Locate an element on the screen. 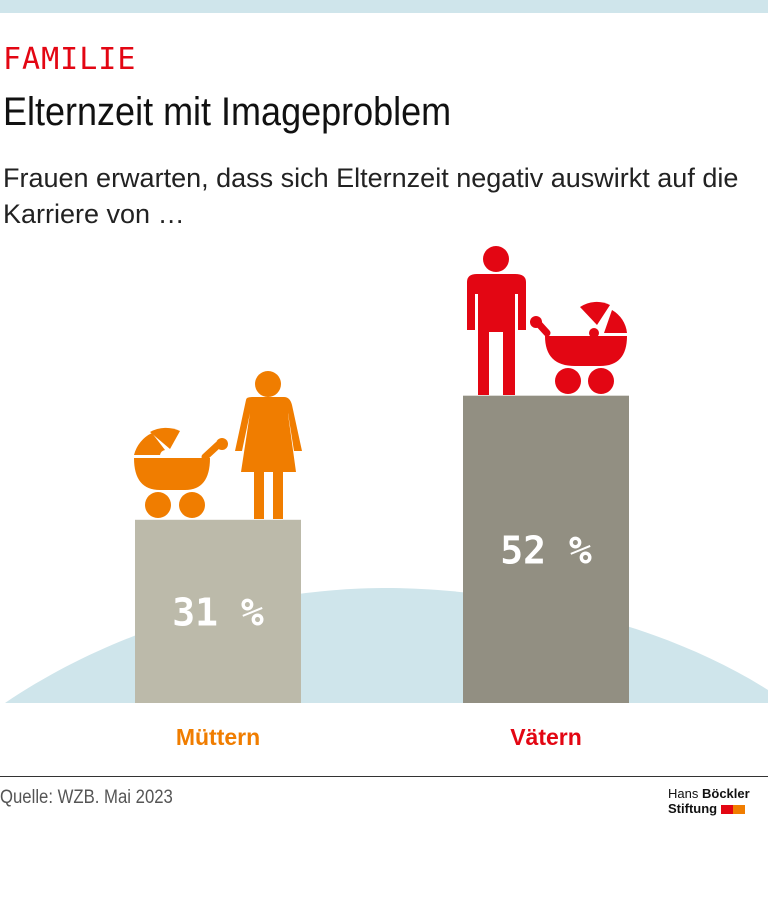 This screenshot has height=918, width=768. kicker: FAMILIE is located at coordinates (70, 59).